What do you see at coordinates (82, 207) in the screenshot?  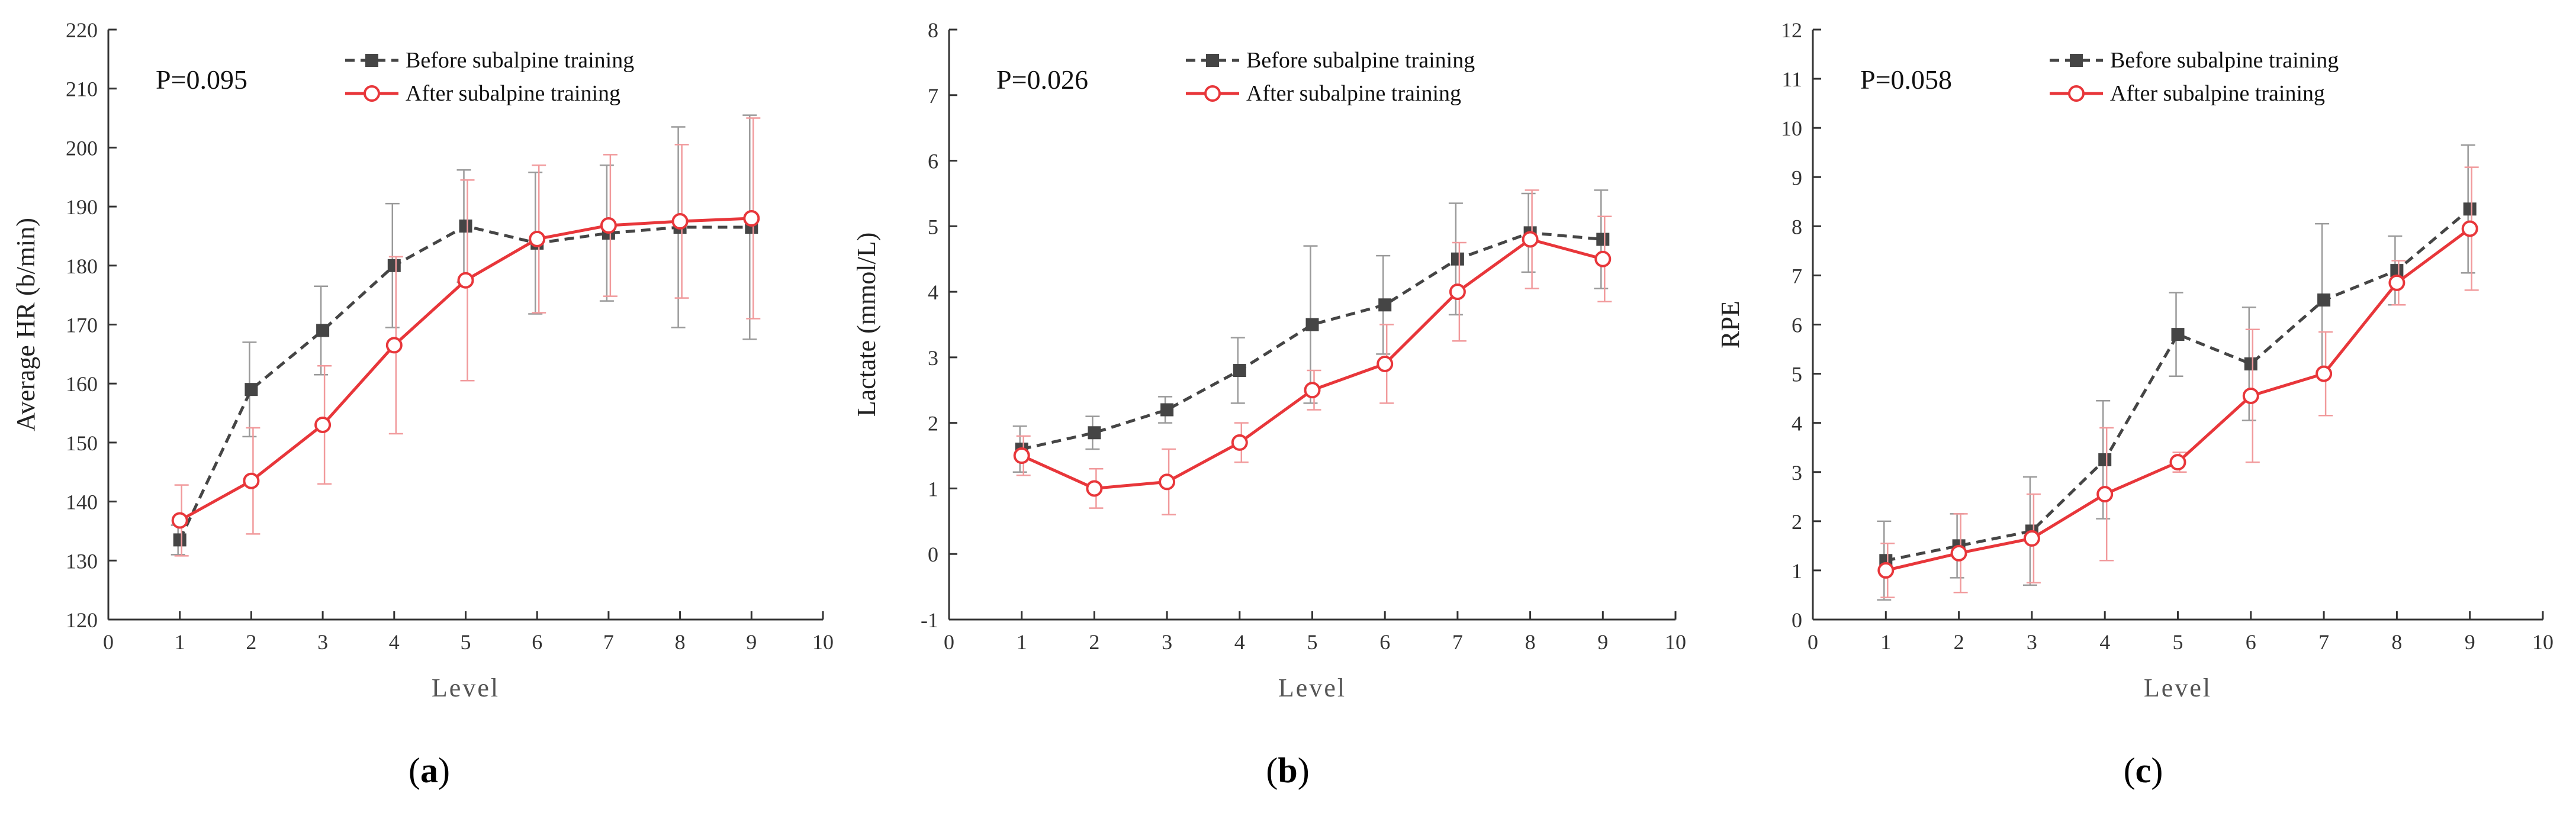 I see `y-tick-label: 190` at bounding box center [82, 207].